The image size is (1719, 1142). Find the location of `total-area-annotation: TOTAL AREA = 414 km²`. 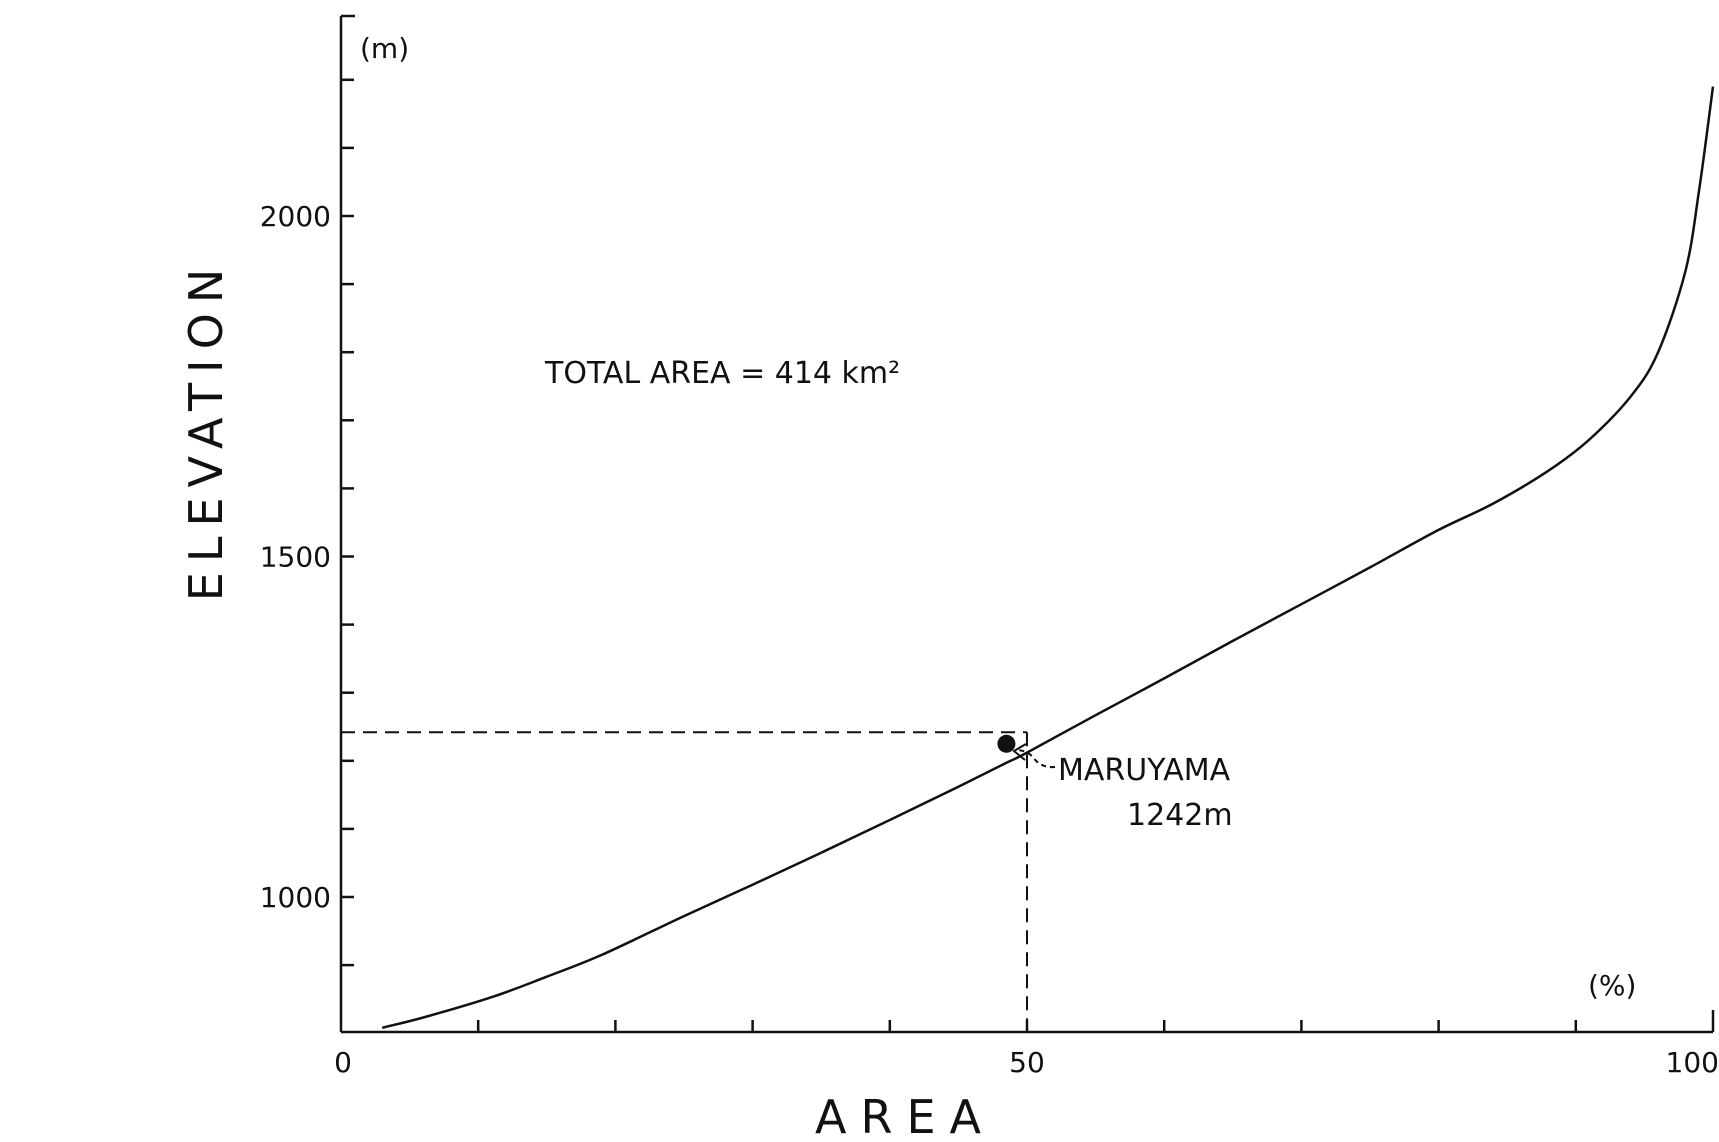

total-area-annotation: TOTAL AREA = 414 km² is located at coordinates (722, 373).